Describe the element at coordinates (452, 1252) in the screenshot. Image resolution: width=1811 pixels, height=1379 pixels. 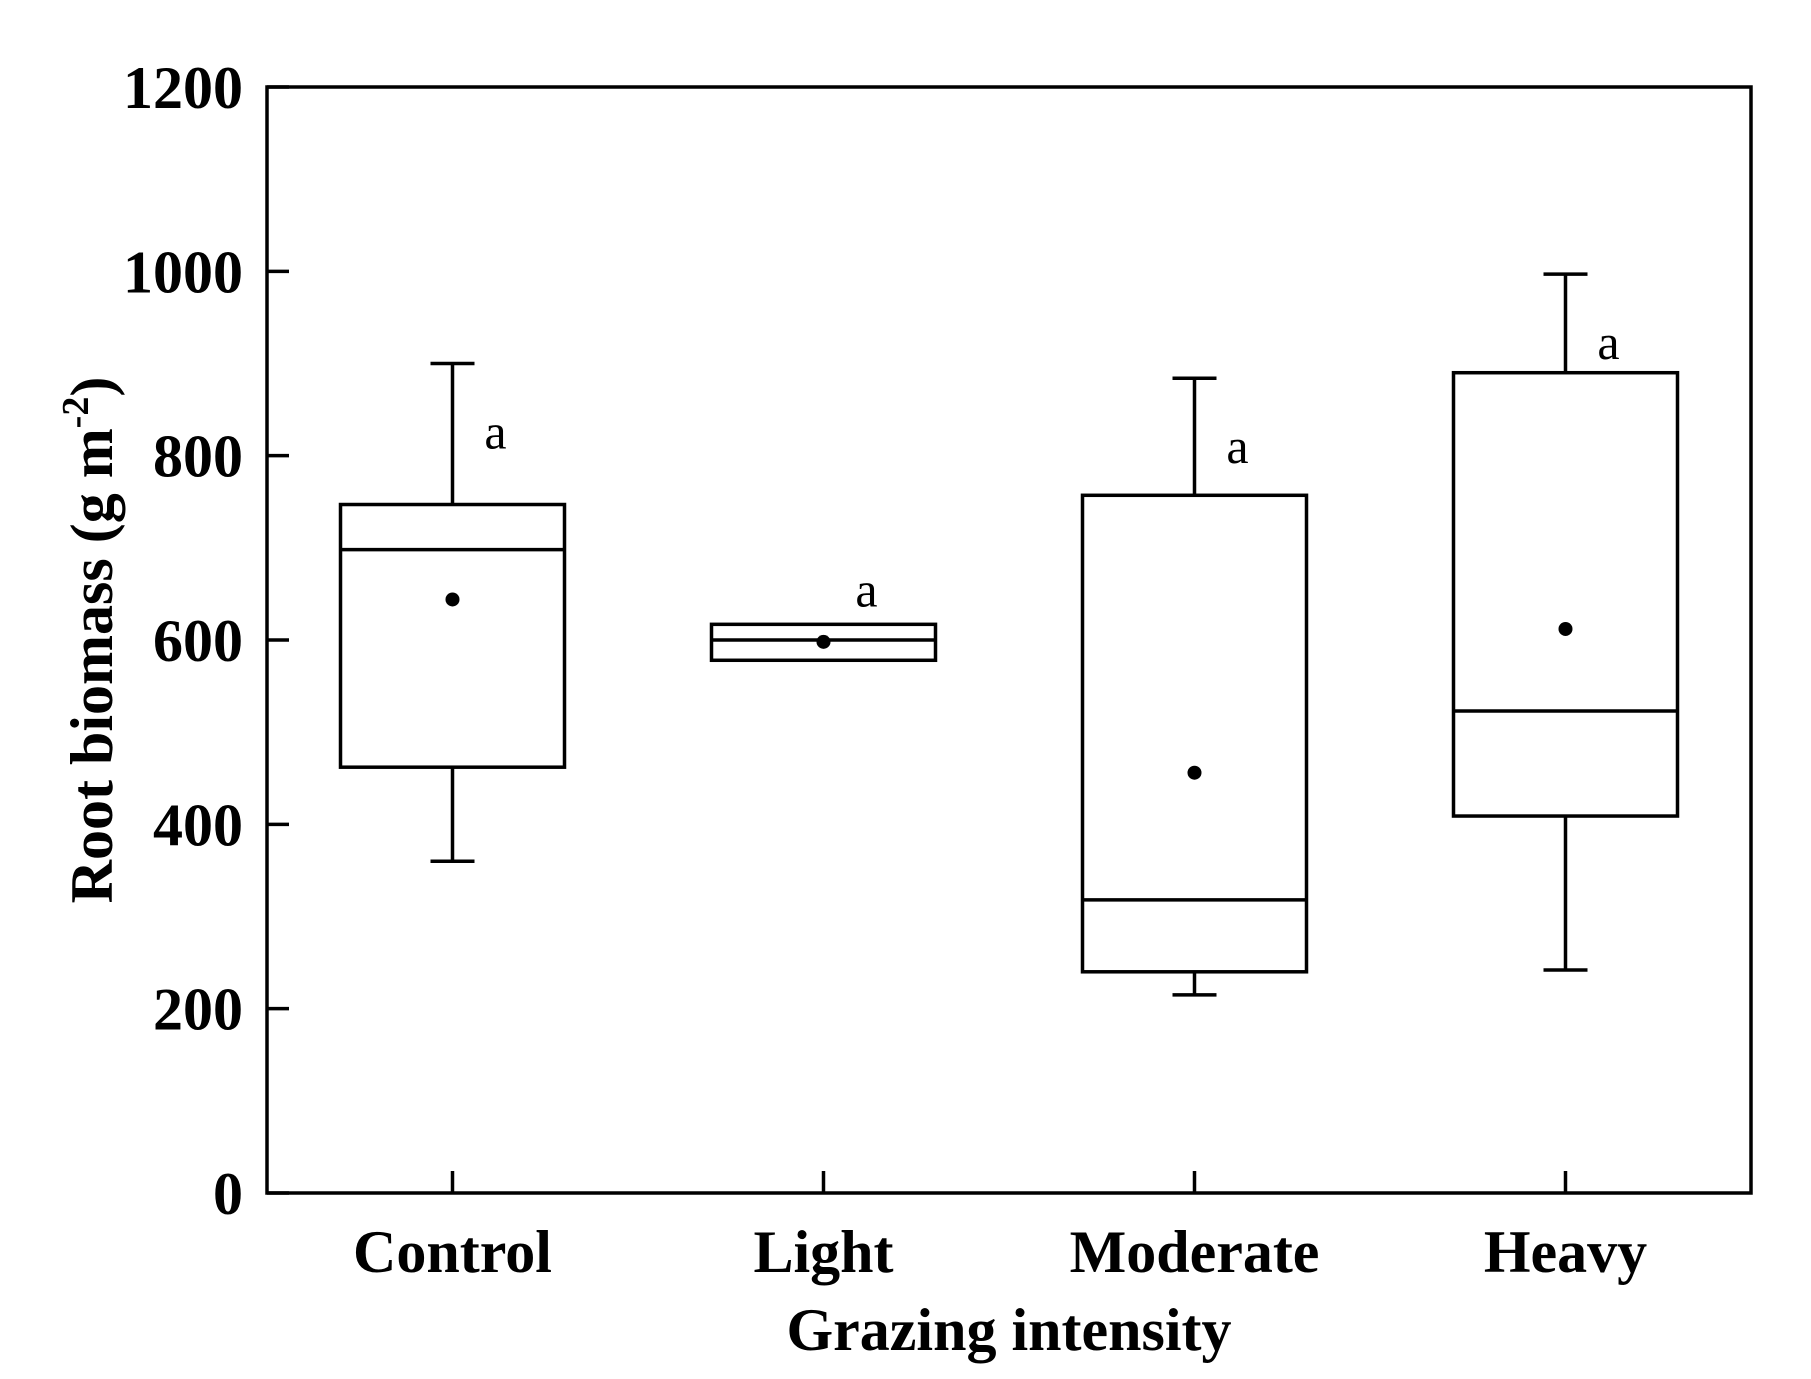
I see `x-tick-label-control: Control` at that location.